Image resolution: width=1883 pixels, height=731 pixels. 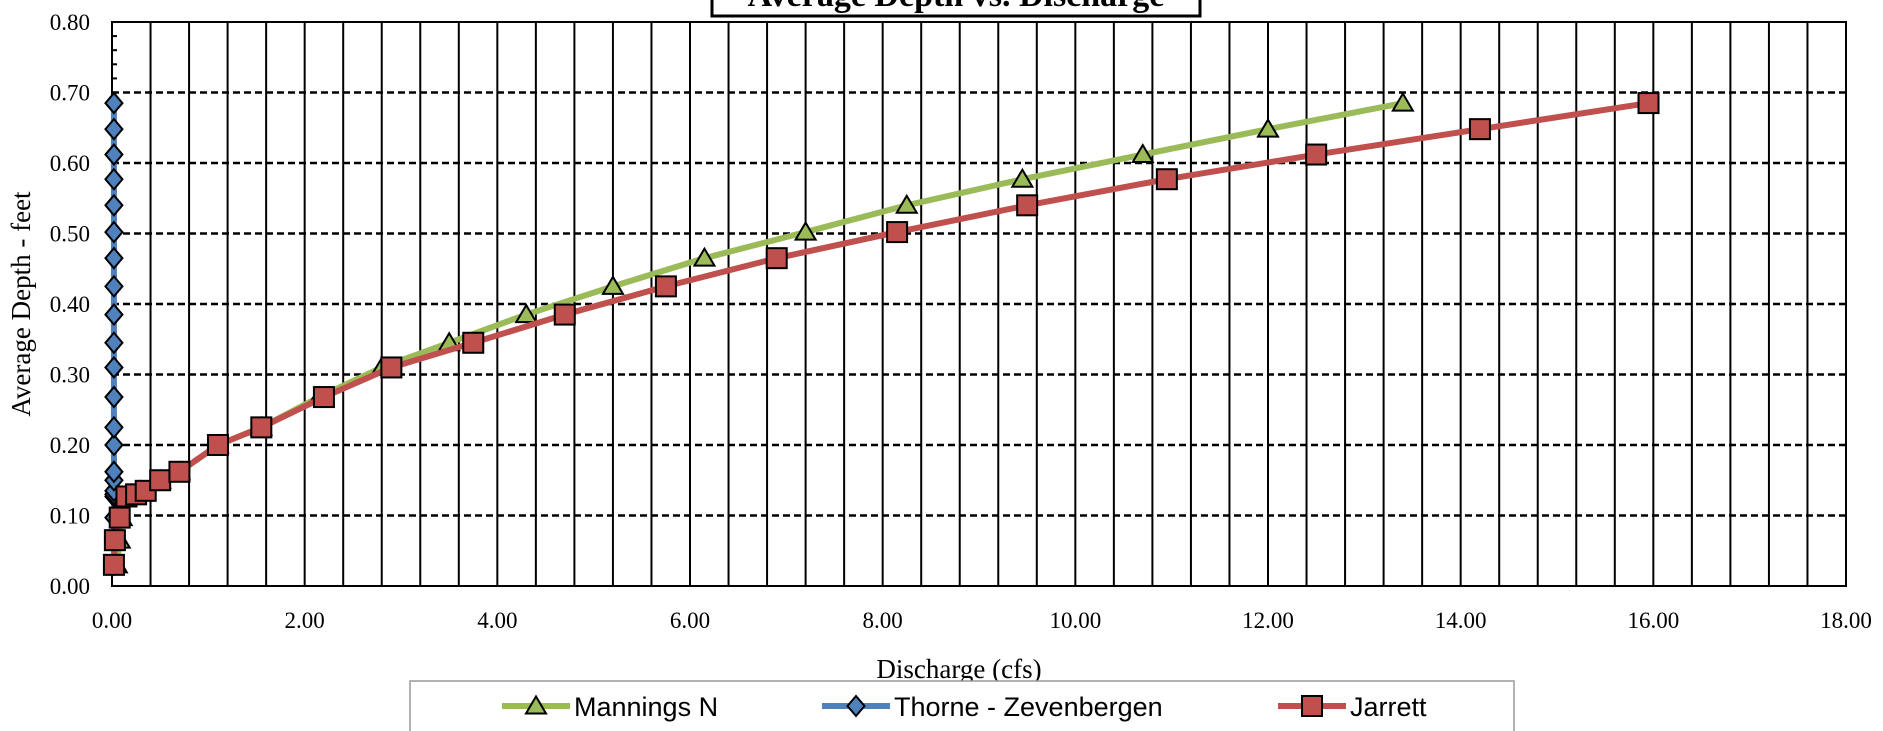 What do you see at coordinates (497, 620) in the screenshot?
I see `x-tick-label: 4.00` at bounding box center [497, 620].